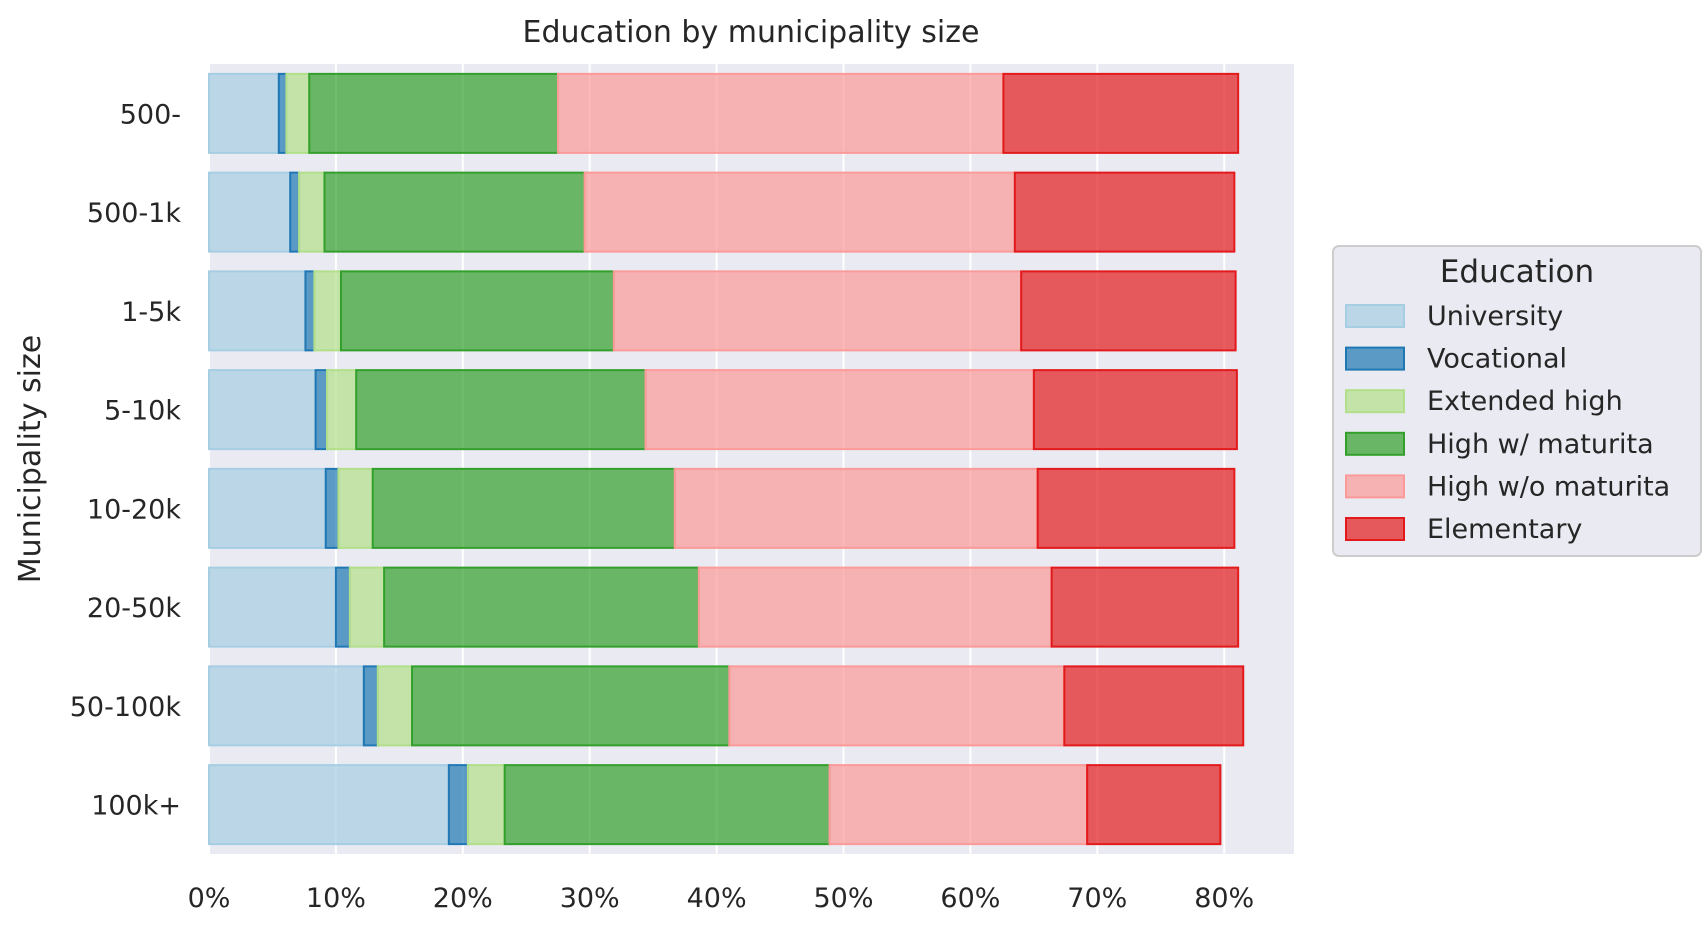  Describe the element at coordinates (1504, 529) in the screenshot. I see `legend-label: Elementary` at that location.